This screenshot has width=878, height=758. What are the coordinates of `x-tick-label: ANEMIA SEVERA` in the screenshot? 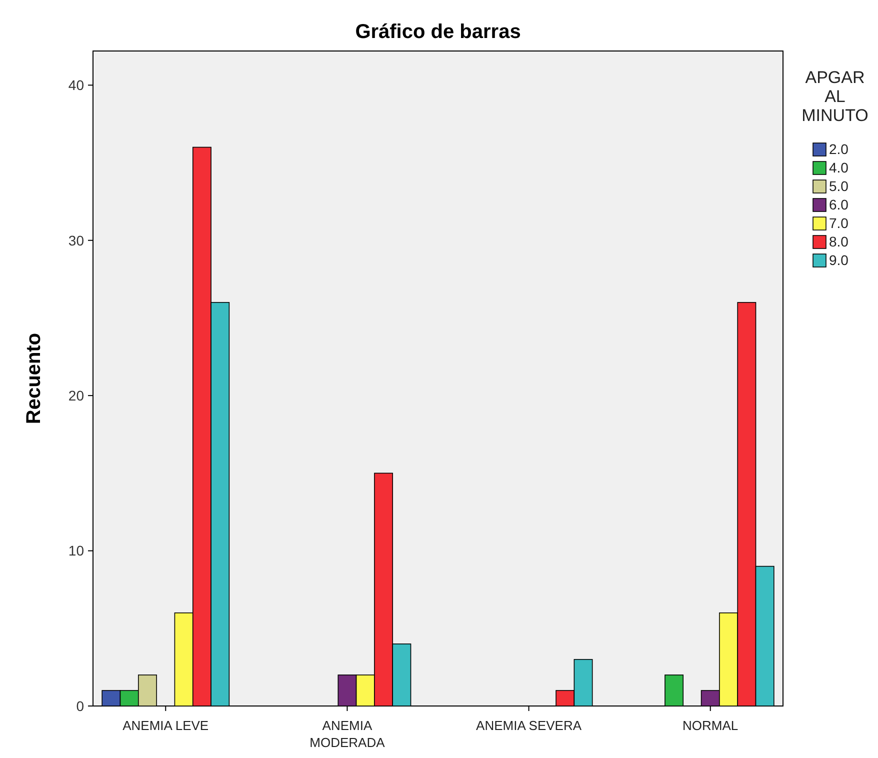 It's located at (529, 725).